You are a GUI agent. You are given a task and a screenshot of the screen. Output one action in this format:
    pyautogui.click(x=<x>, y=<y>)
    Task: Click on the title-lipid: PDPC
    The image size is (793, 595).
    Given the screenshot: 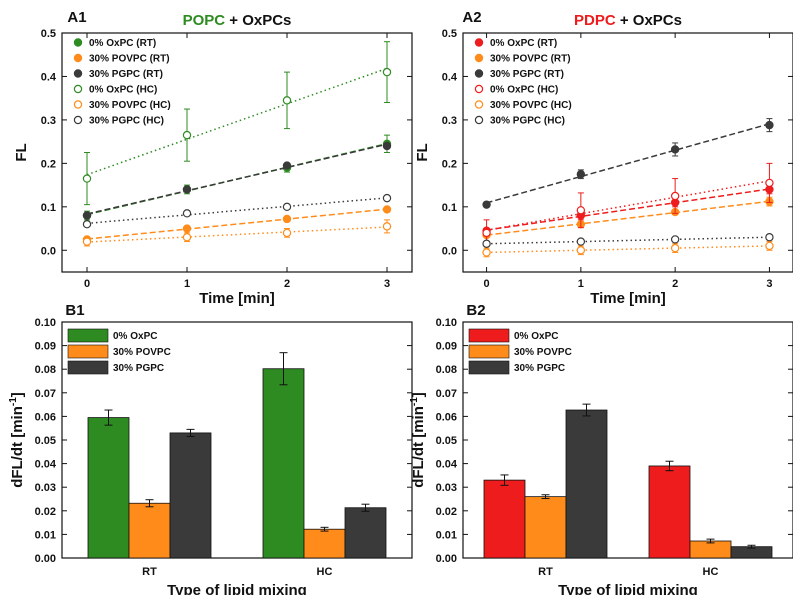 What is the action you would take?
    pyautogui.click(x=595, y=20)
    